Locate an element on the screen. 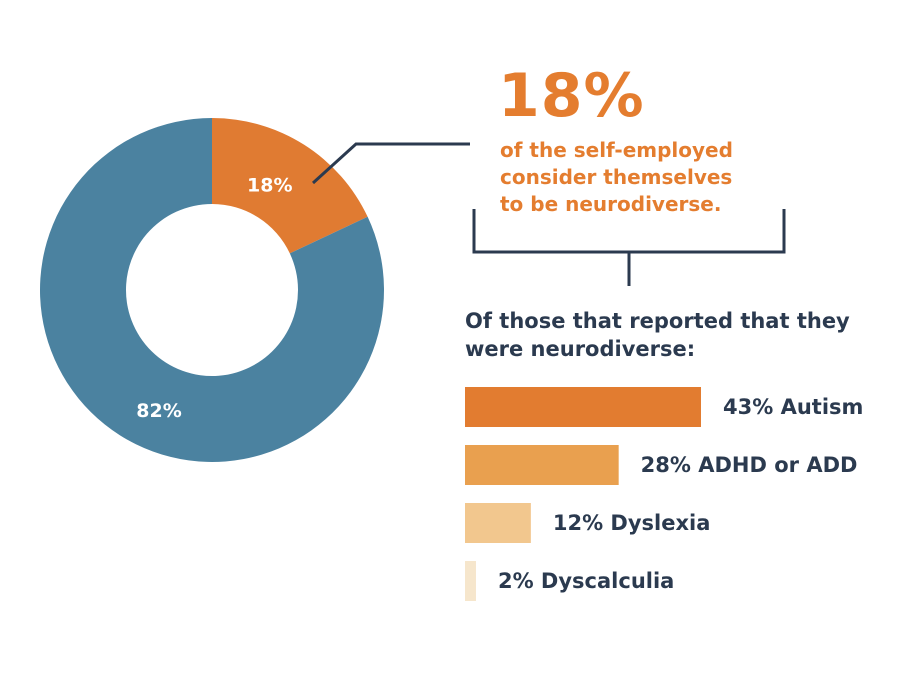 The height and width of the screenshot is (676, 904). donut-label: 18% is located at coordinates (269, 186).